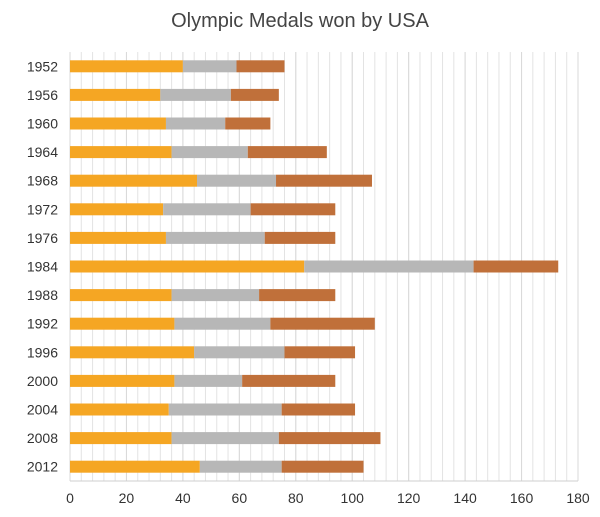 This screenshot has height=517, width=600. I want to click on bar-gold-2000, so click(122, 380).